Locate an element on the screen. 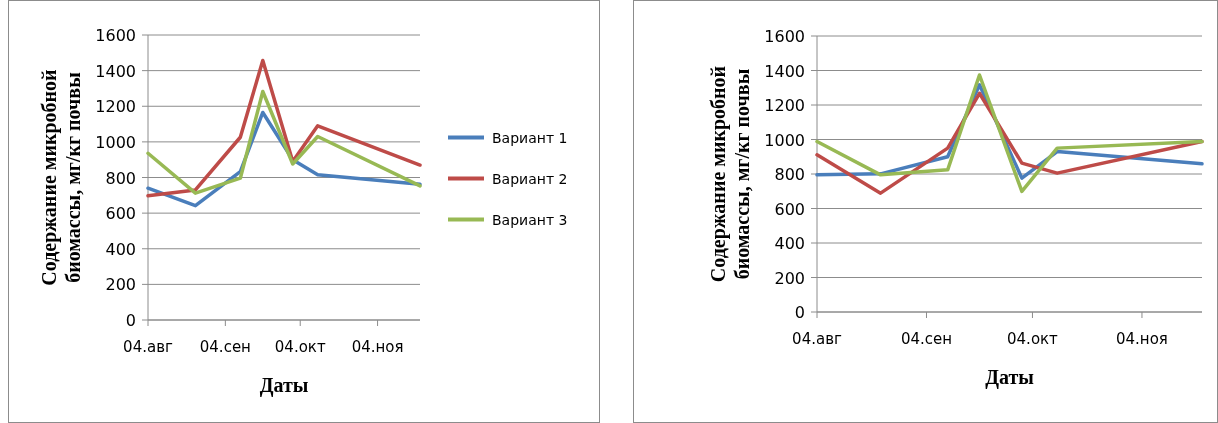 The width and height of the screenshot is (1218, 423). legend-label: Вариант 2 is located at coordinates (530, 178).